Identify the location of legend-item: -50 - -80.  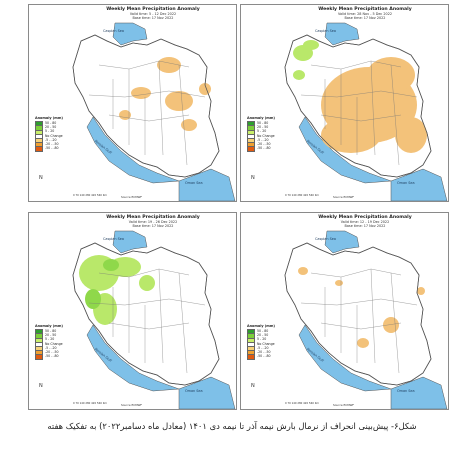
(262, 357).